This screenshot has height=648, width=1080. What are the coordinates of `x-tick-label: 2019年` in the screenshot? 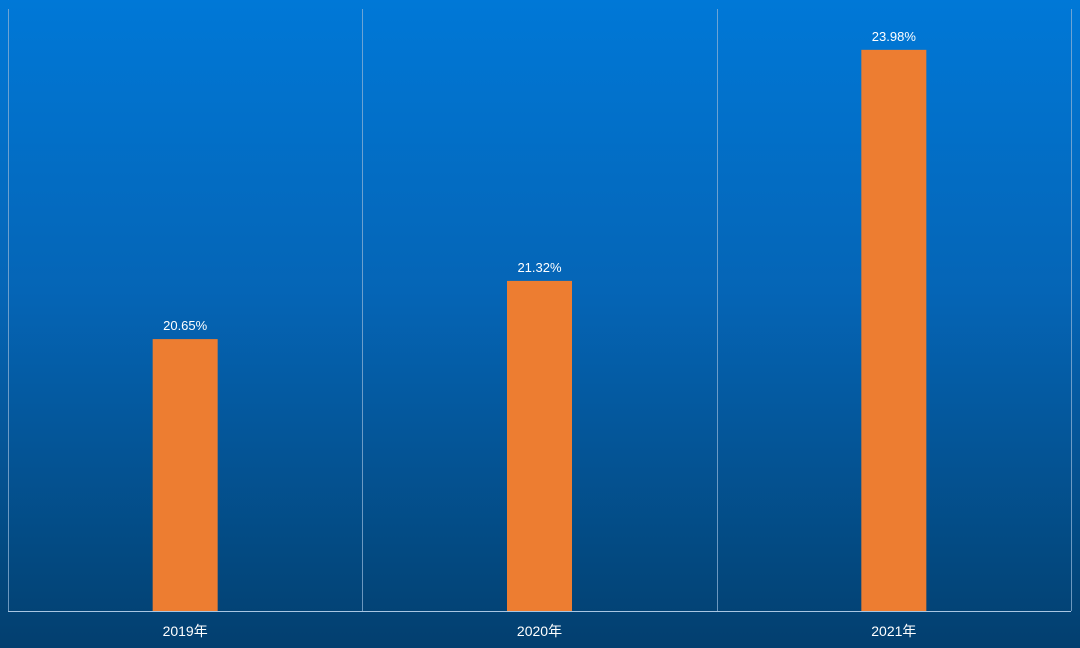 It's located at (185, 631).